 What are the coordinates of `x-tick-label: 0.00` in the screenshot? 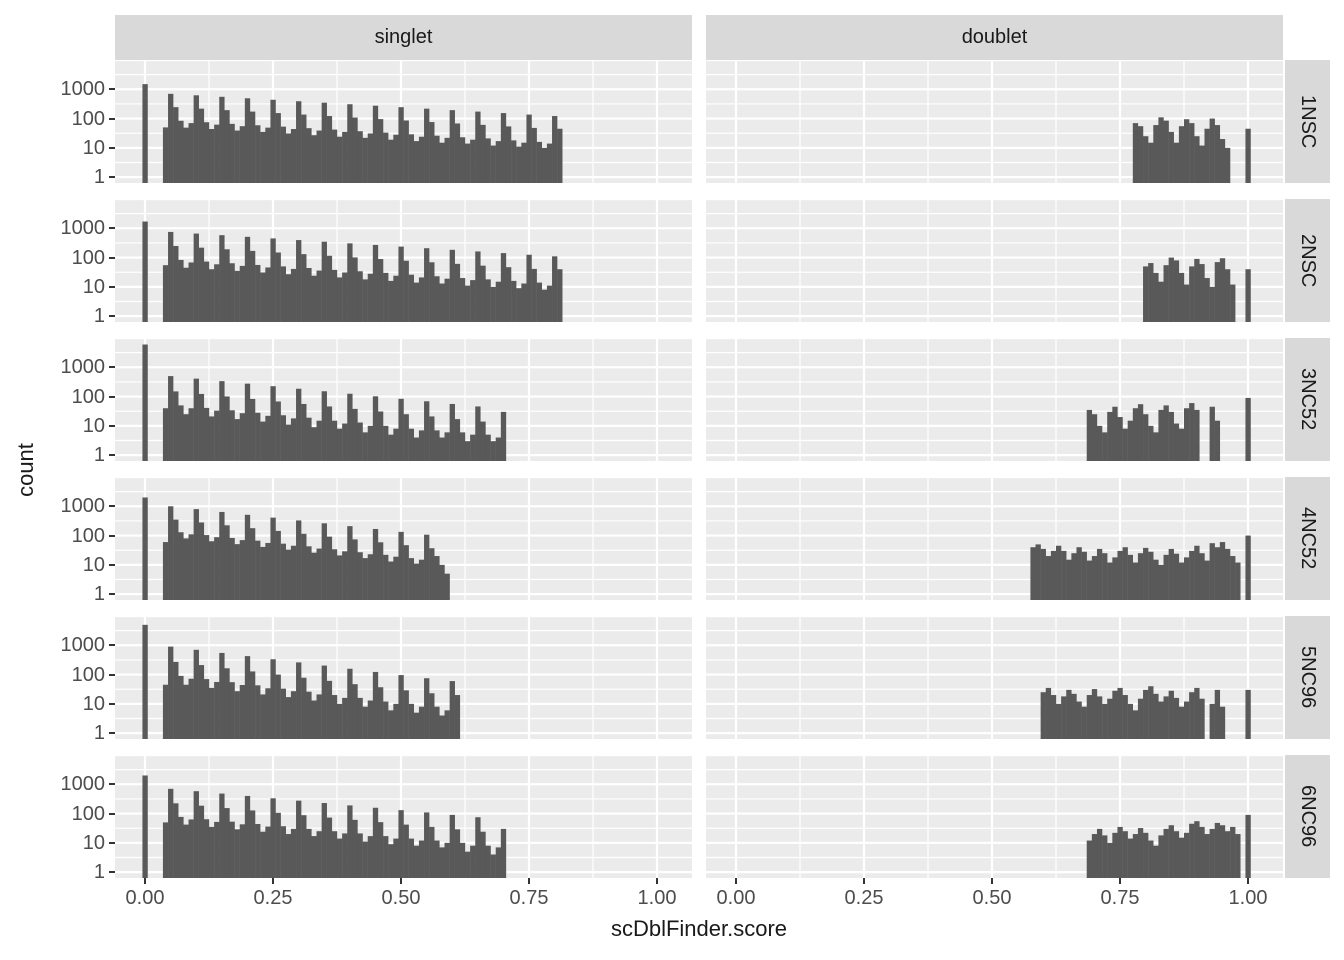 It's located at (736, 898).